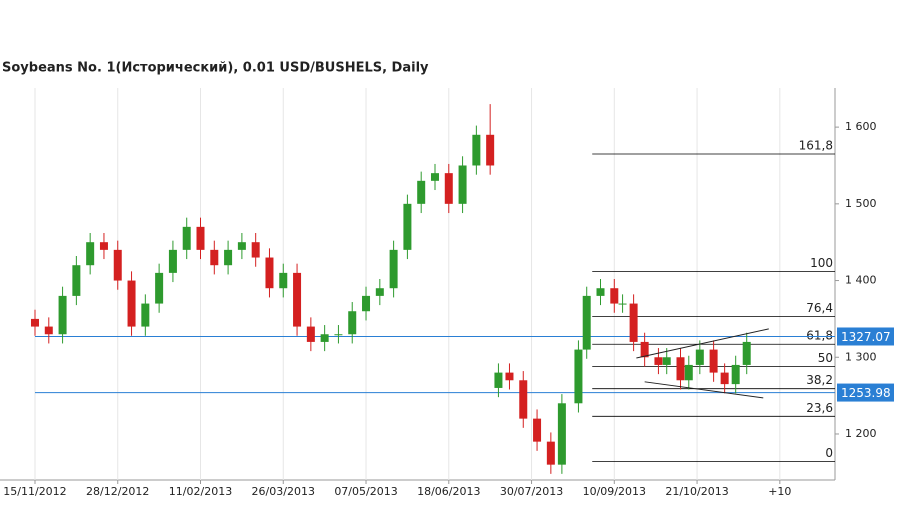 The width and height of the screenshot is (908, 509). I want to click on price-tag-label: 1253.98, so click(866, 393).